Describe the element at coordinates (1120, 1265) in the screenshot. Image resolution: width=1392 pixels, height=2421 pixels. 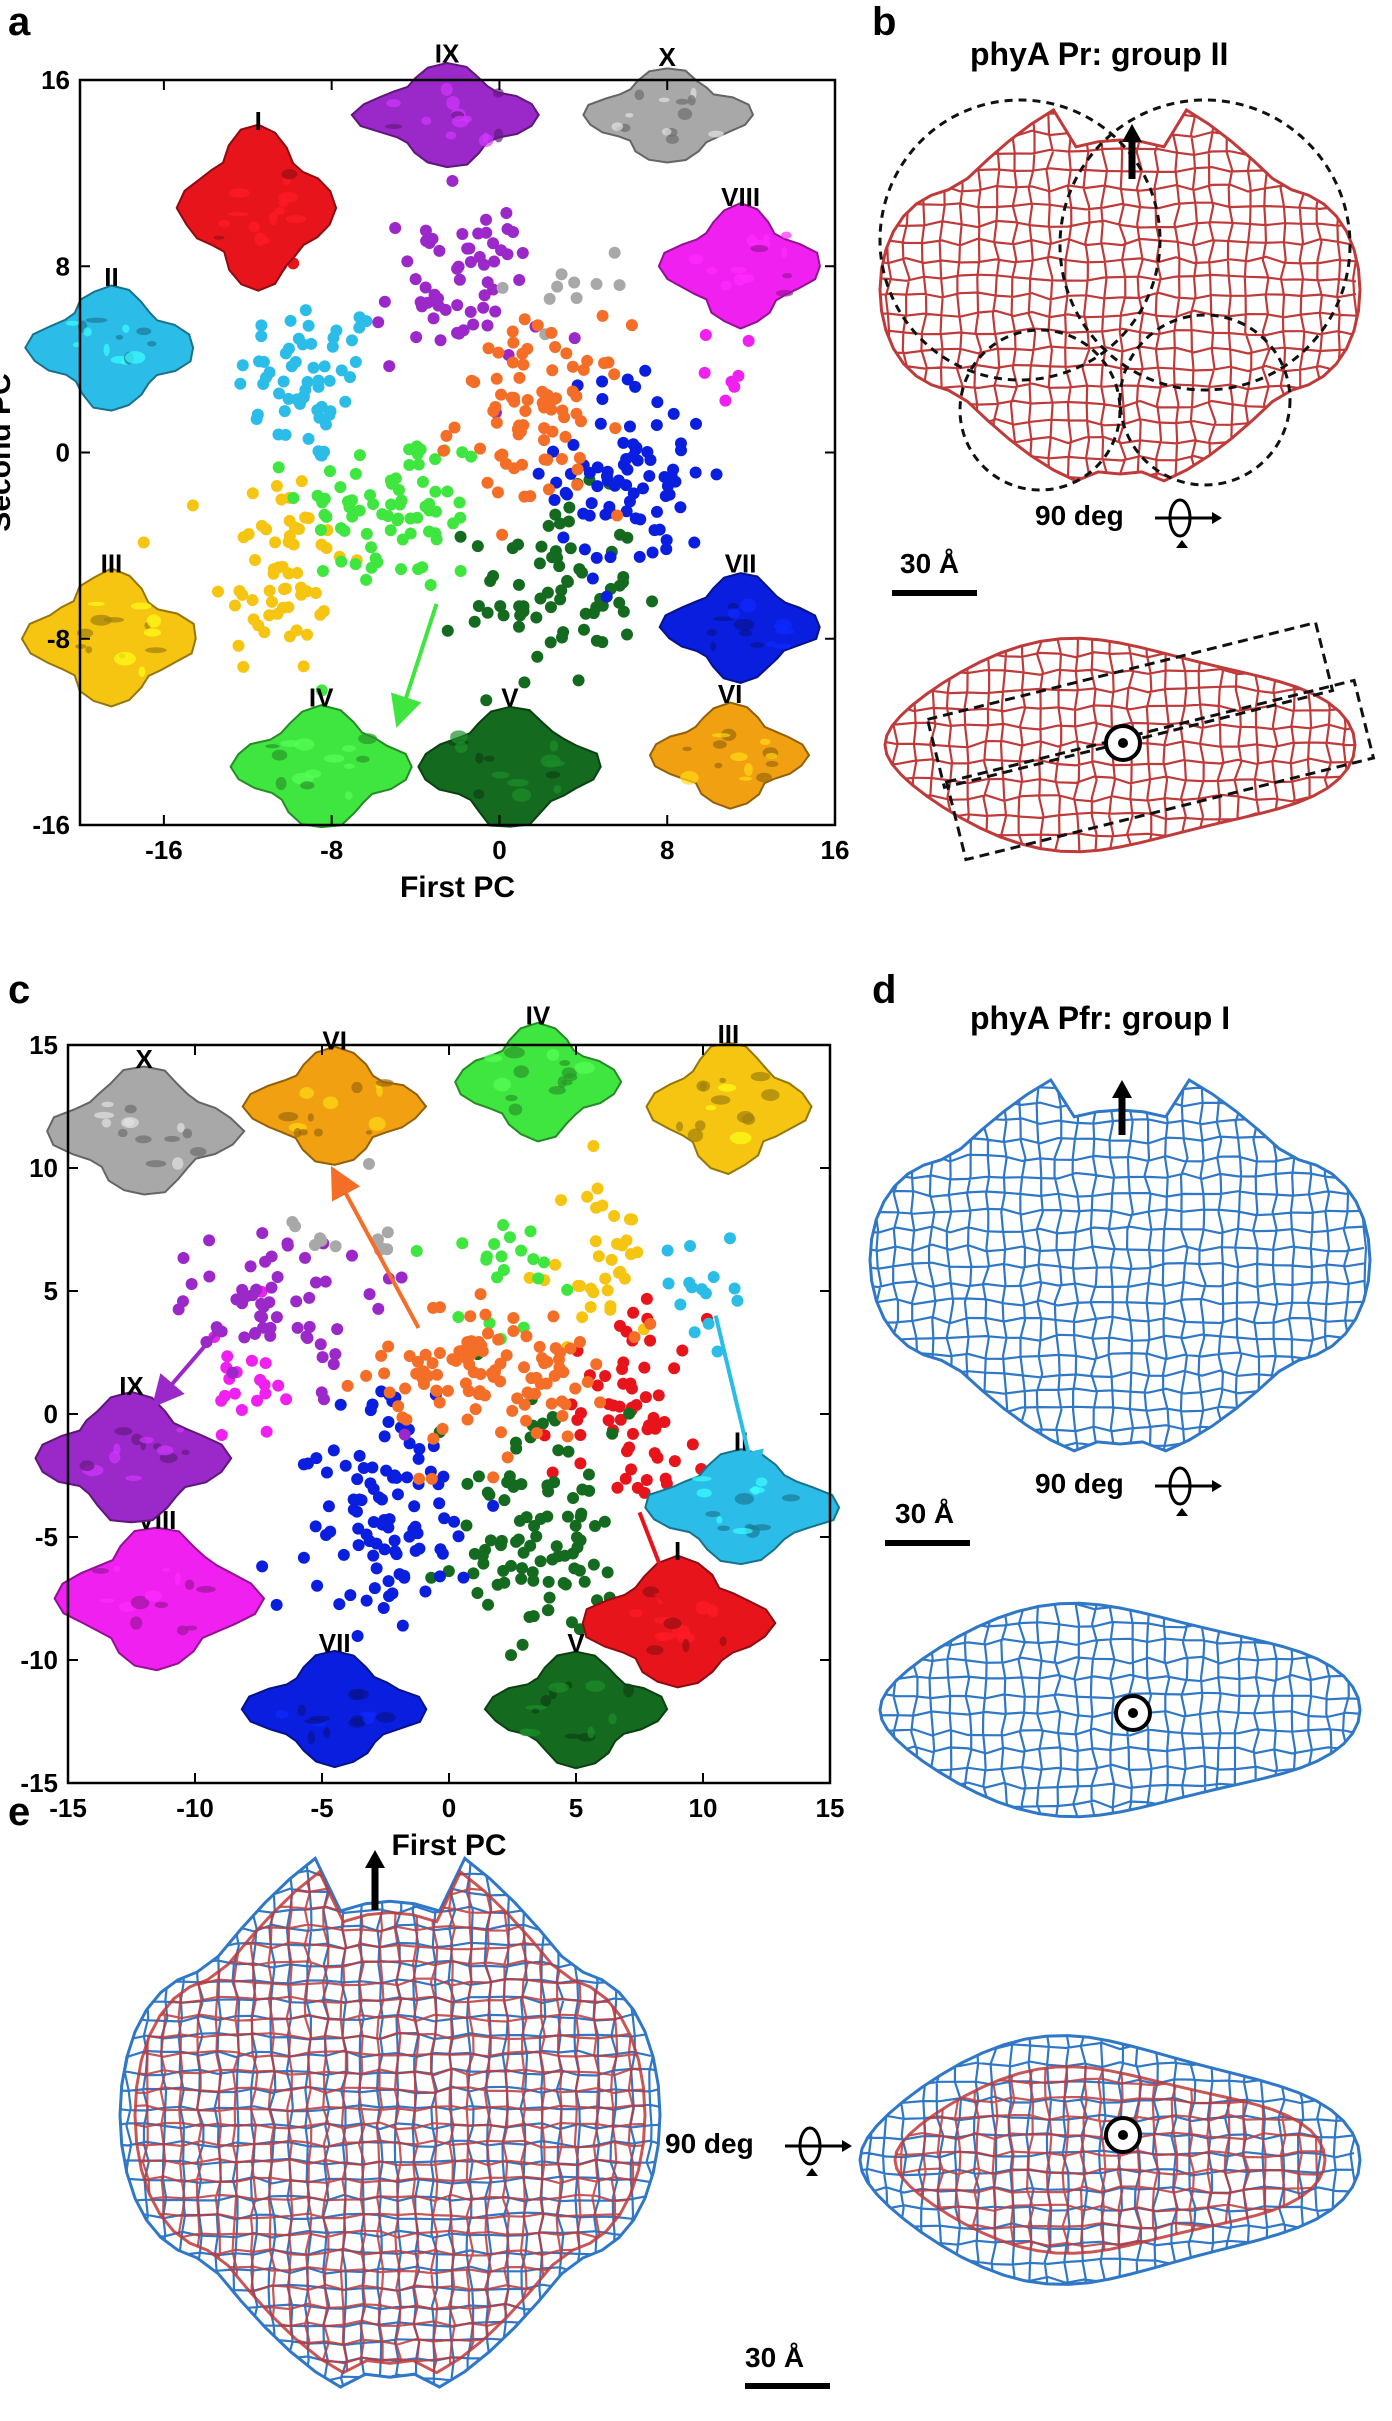
I see `panel-d-map-front-view` at that location.